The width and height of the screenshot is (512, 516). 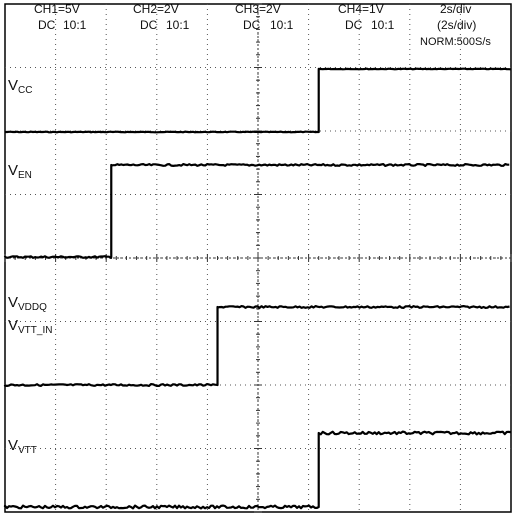 What do you see at coordinates (456, 9) in the screenshot?
I see `timebase-main: 2s/div` at bounding box center [456, 9].